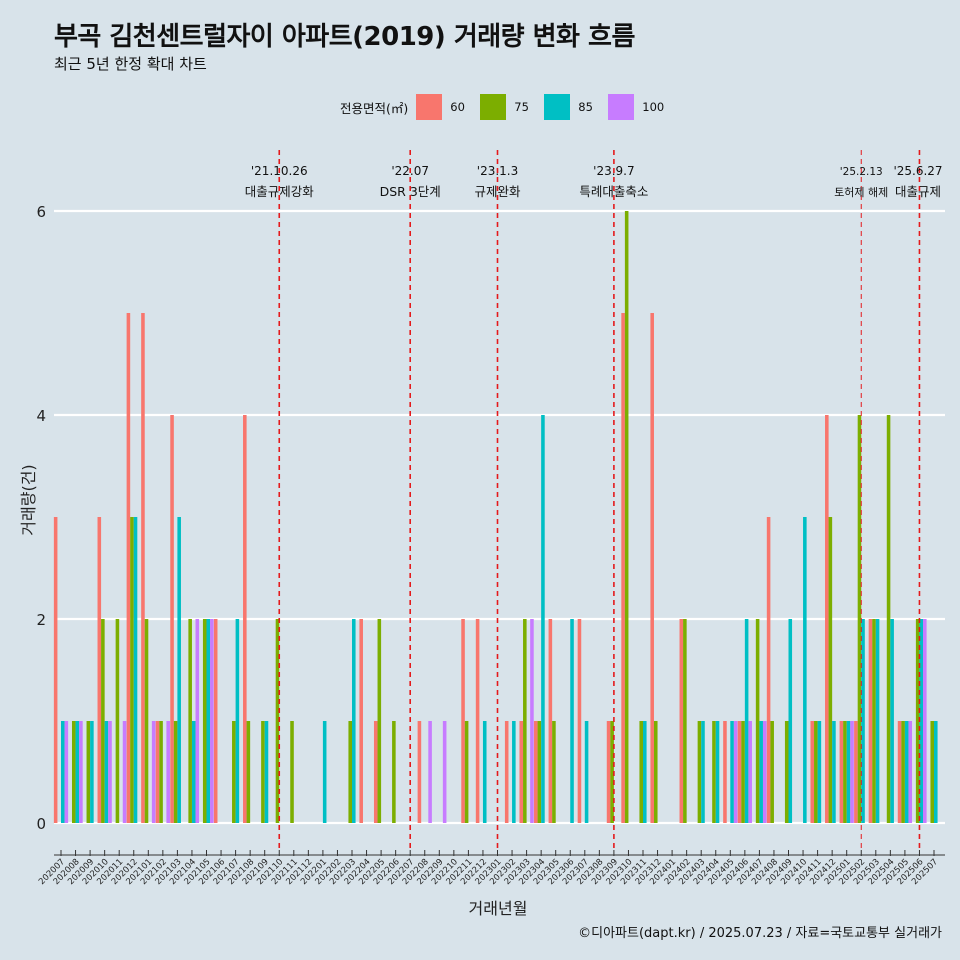  Describe the element at coordinates (457, 107) in the screenshot. I see `legend-label-60: 60` at that location.